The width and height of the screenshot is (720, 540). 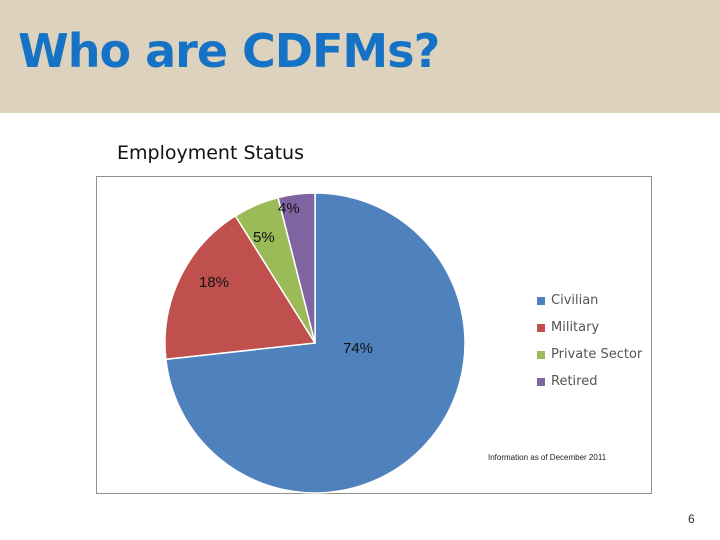 I want to click on pie-slice-retired, so click(x=296, y=268).